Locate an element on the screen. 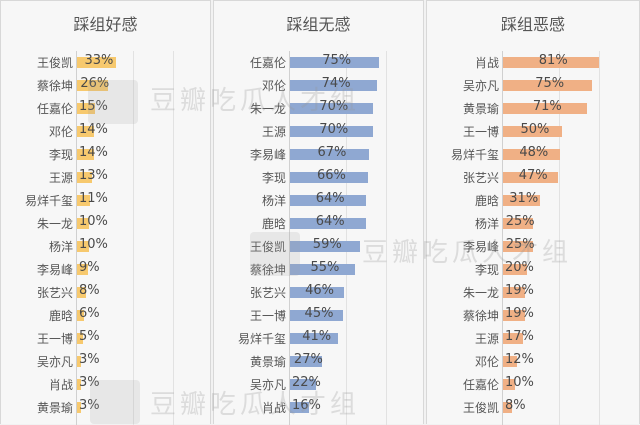 The height and width of the screenshot is (425, 640). category-label: 王一博 is located at coordinates (267, 316).